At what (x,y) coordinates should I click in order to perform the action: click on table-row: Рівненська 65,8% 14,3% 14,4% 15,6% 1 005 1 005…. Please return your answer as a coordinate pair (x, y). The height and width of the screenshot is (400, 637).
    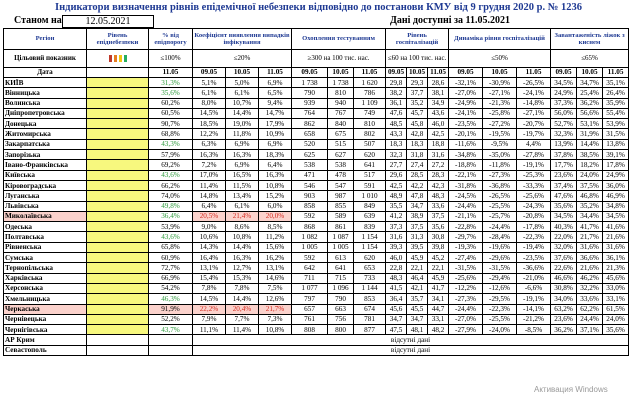
    Looking at the image, I should click on (316, 247).